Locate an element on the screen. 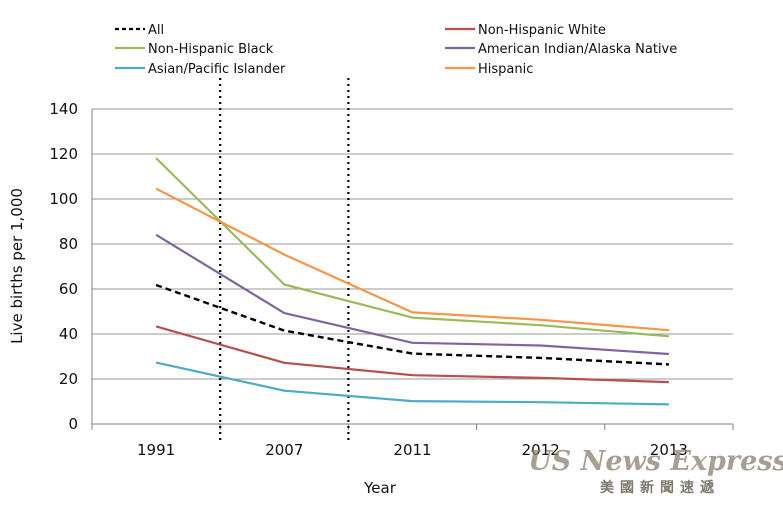  legend-label-hispanic: Hispanic is located at coordinates (505, 69).